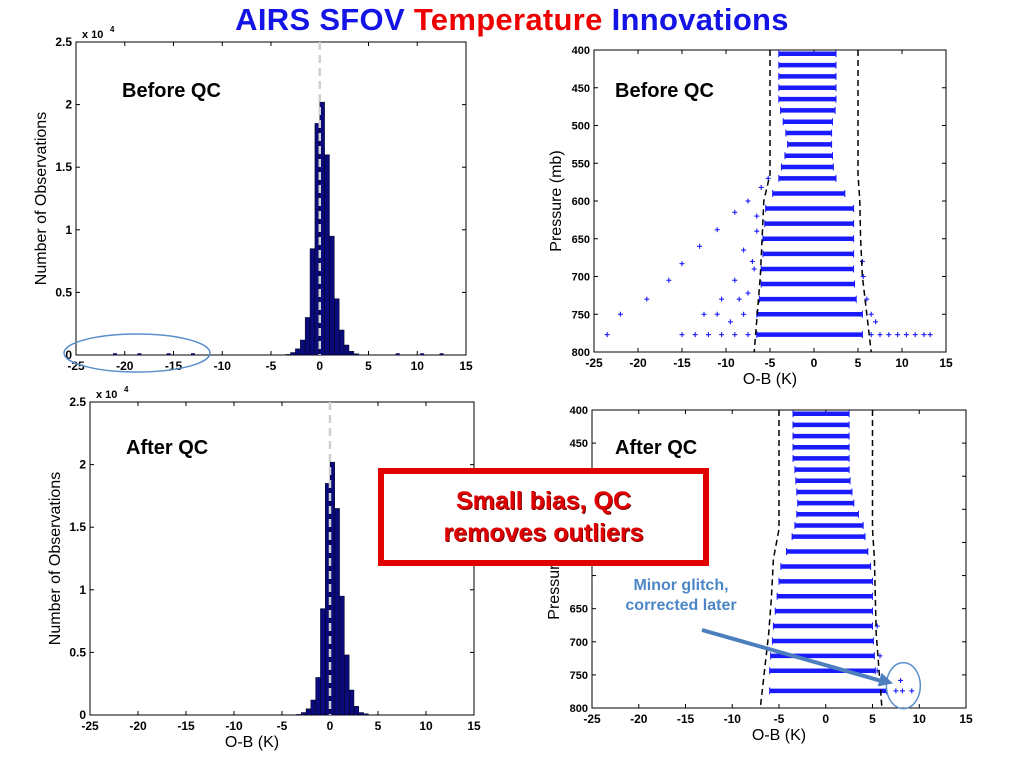  Describe the element at coordinates (864, 201) in the screenshot. I see `envelope-right-line` at that location.